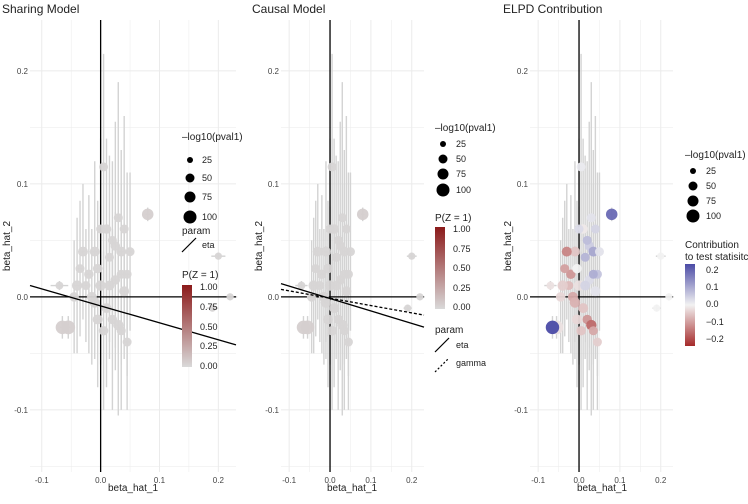 This screenshot has width=748, height=504. What do you see at coordinates (288, 9) in the screenshot?
I see `panel-title: Causal Model` at bounding box center [288, 9].